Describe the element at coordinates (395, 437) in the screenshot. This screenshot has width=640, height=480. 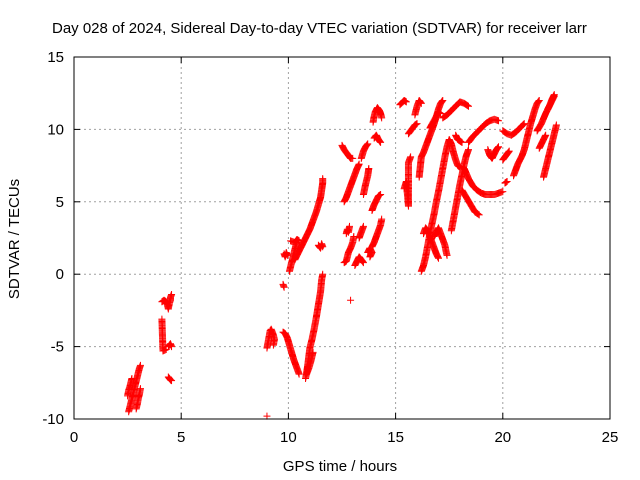
I see `x-tick-label: 15` at that location.